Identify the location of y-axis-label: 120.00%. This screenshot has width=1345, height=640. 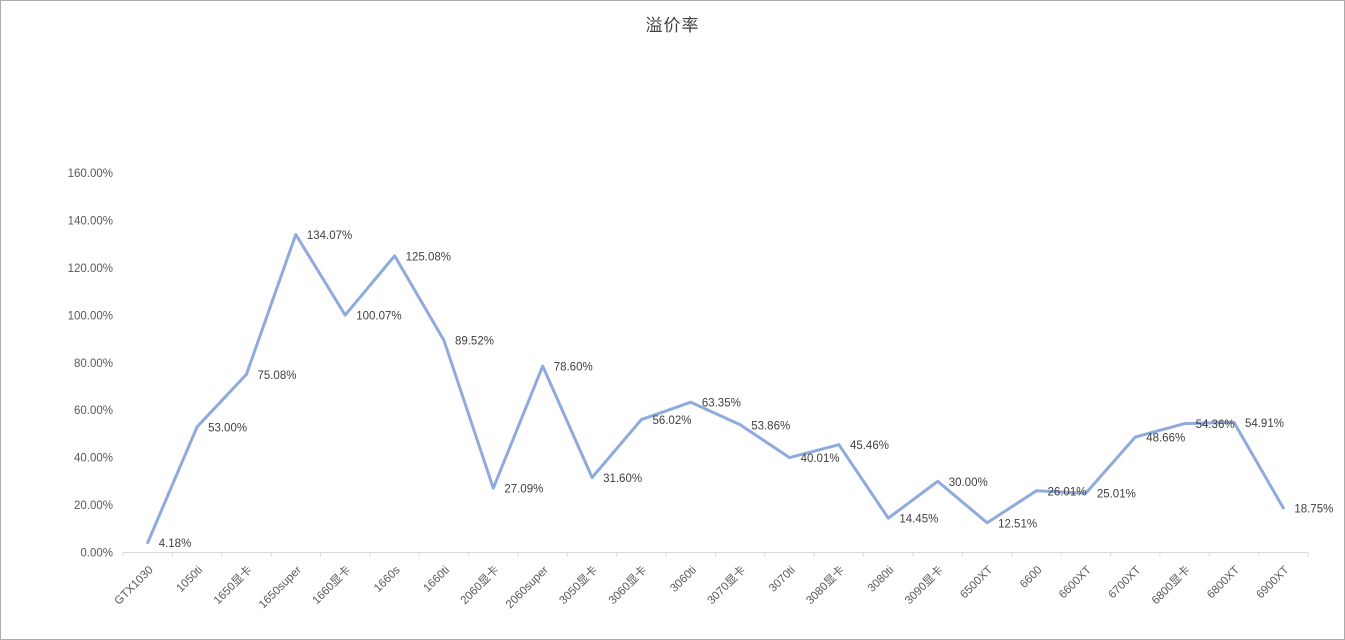
(90, 269).